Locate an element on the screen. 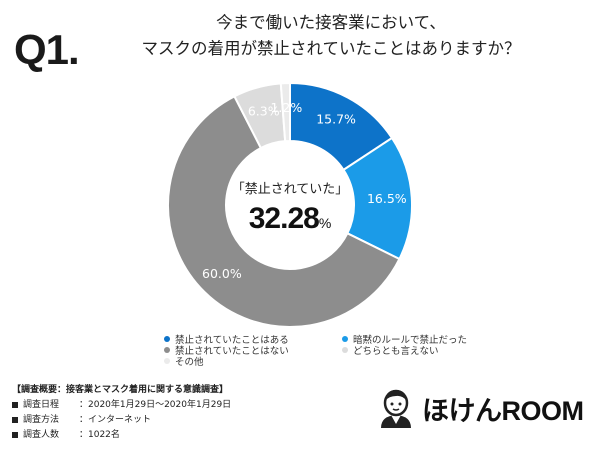 The image size is (600, 449). question-number: Q1. is located at coordinates (47, 49).